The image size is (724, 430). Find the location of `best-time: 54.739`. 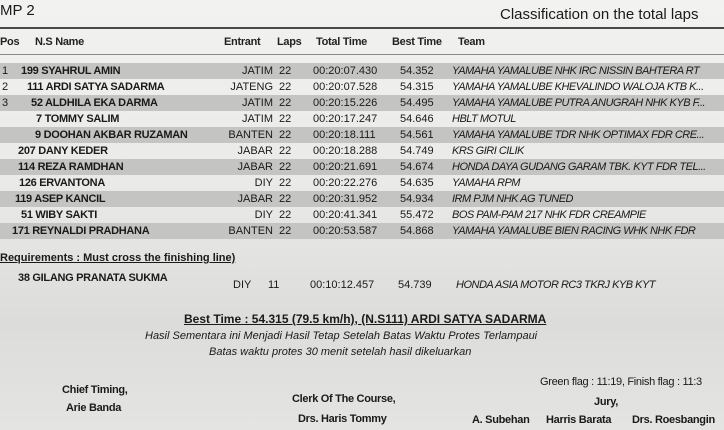

best-time: 54.739 is located at coordinates (415, 285).